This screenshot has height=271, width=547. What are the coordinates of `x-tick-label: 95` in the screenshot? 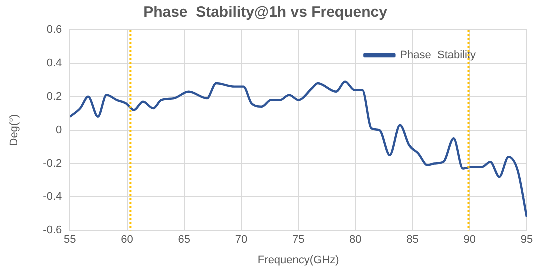 It's located at (527, 240).